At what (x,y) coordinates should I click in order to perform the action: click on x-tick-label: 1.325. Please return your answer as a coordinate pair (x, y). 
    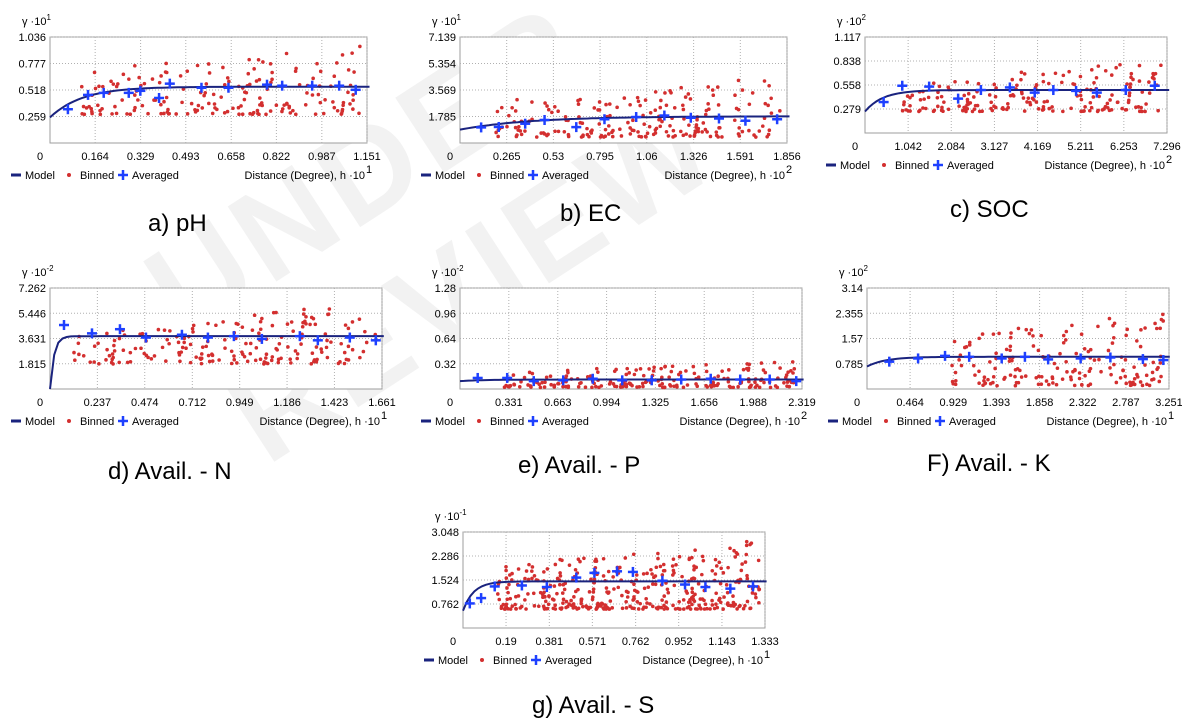
    Looking at the image, I should click on (656, 403).